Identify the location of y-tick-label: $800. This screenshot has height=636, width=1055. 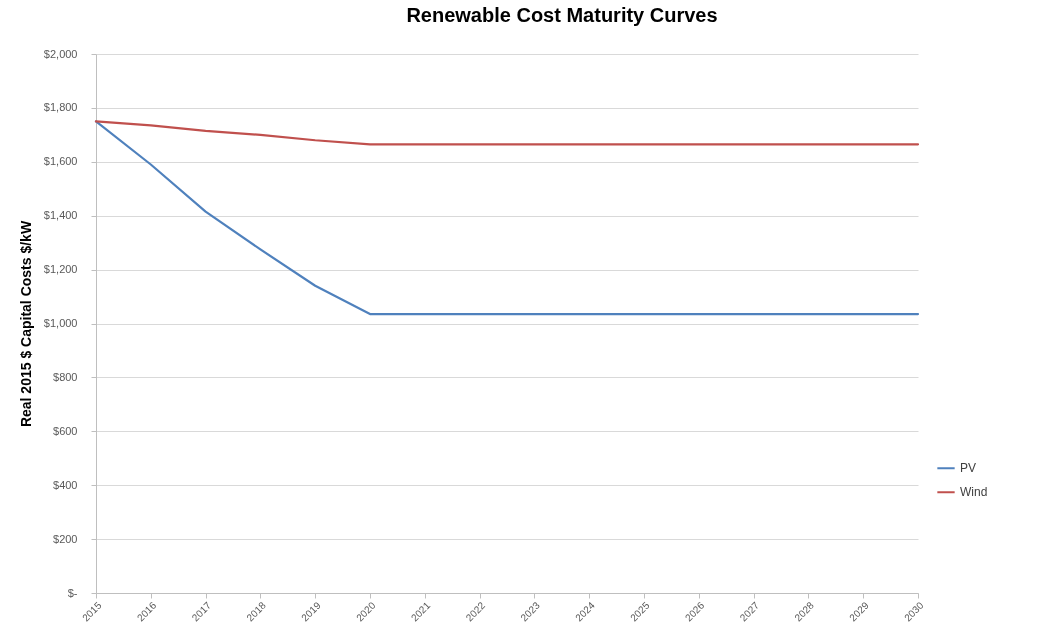
(65, 376).